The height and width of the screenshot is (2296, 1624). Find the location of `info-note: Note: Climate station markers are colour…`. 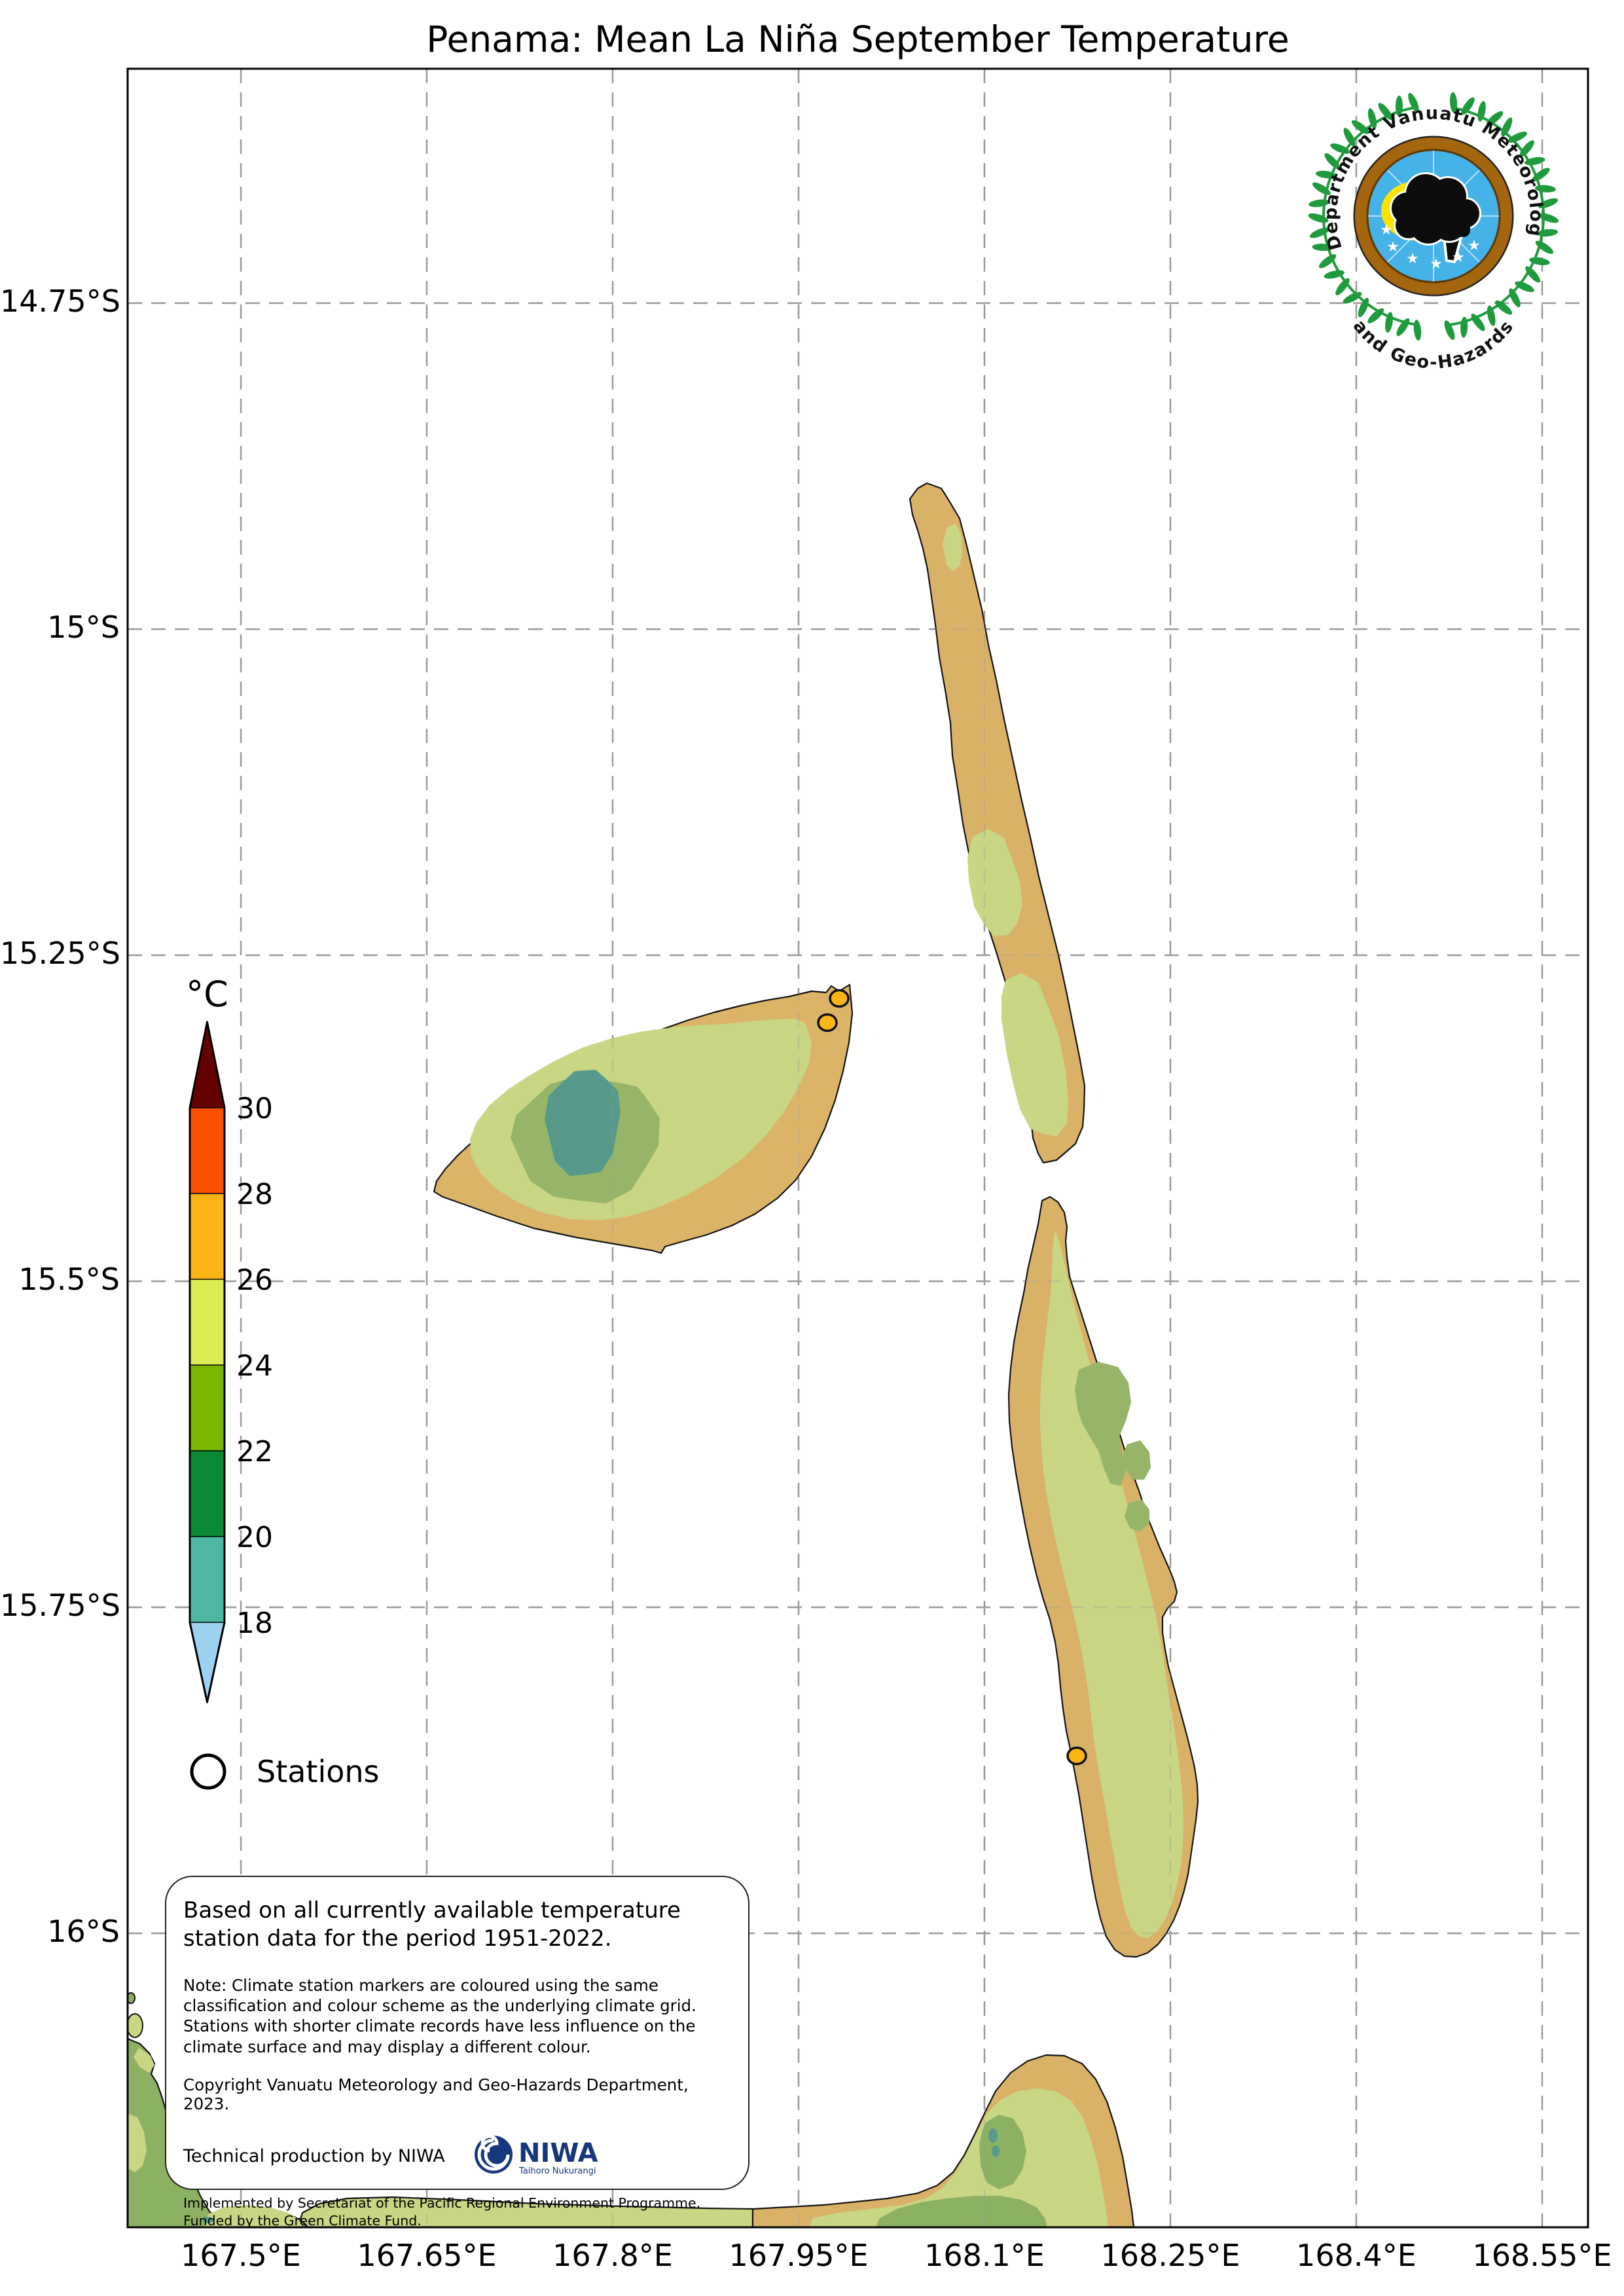

info-note: Note: Climate station markers are colour… is located at coordinates (439, 2015).